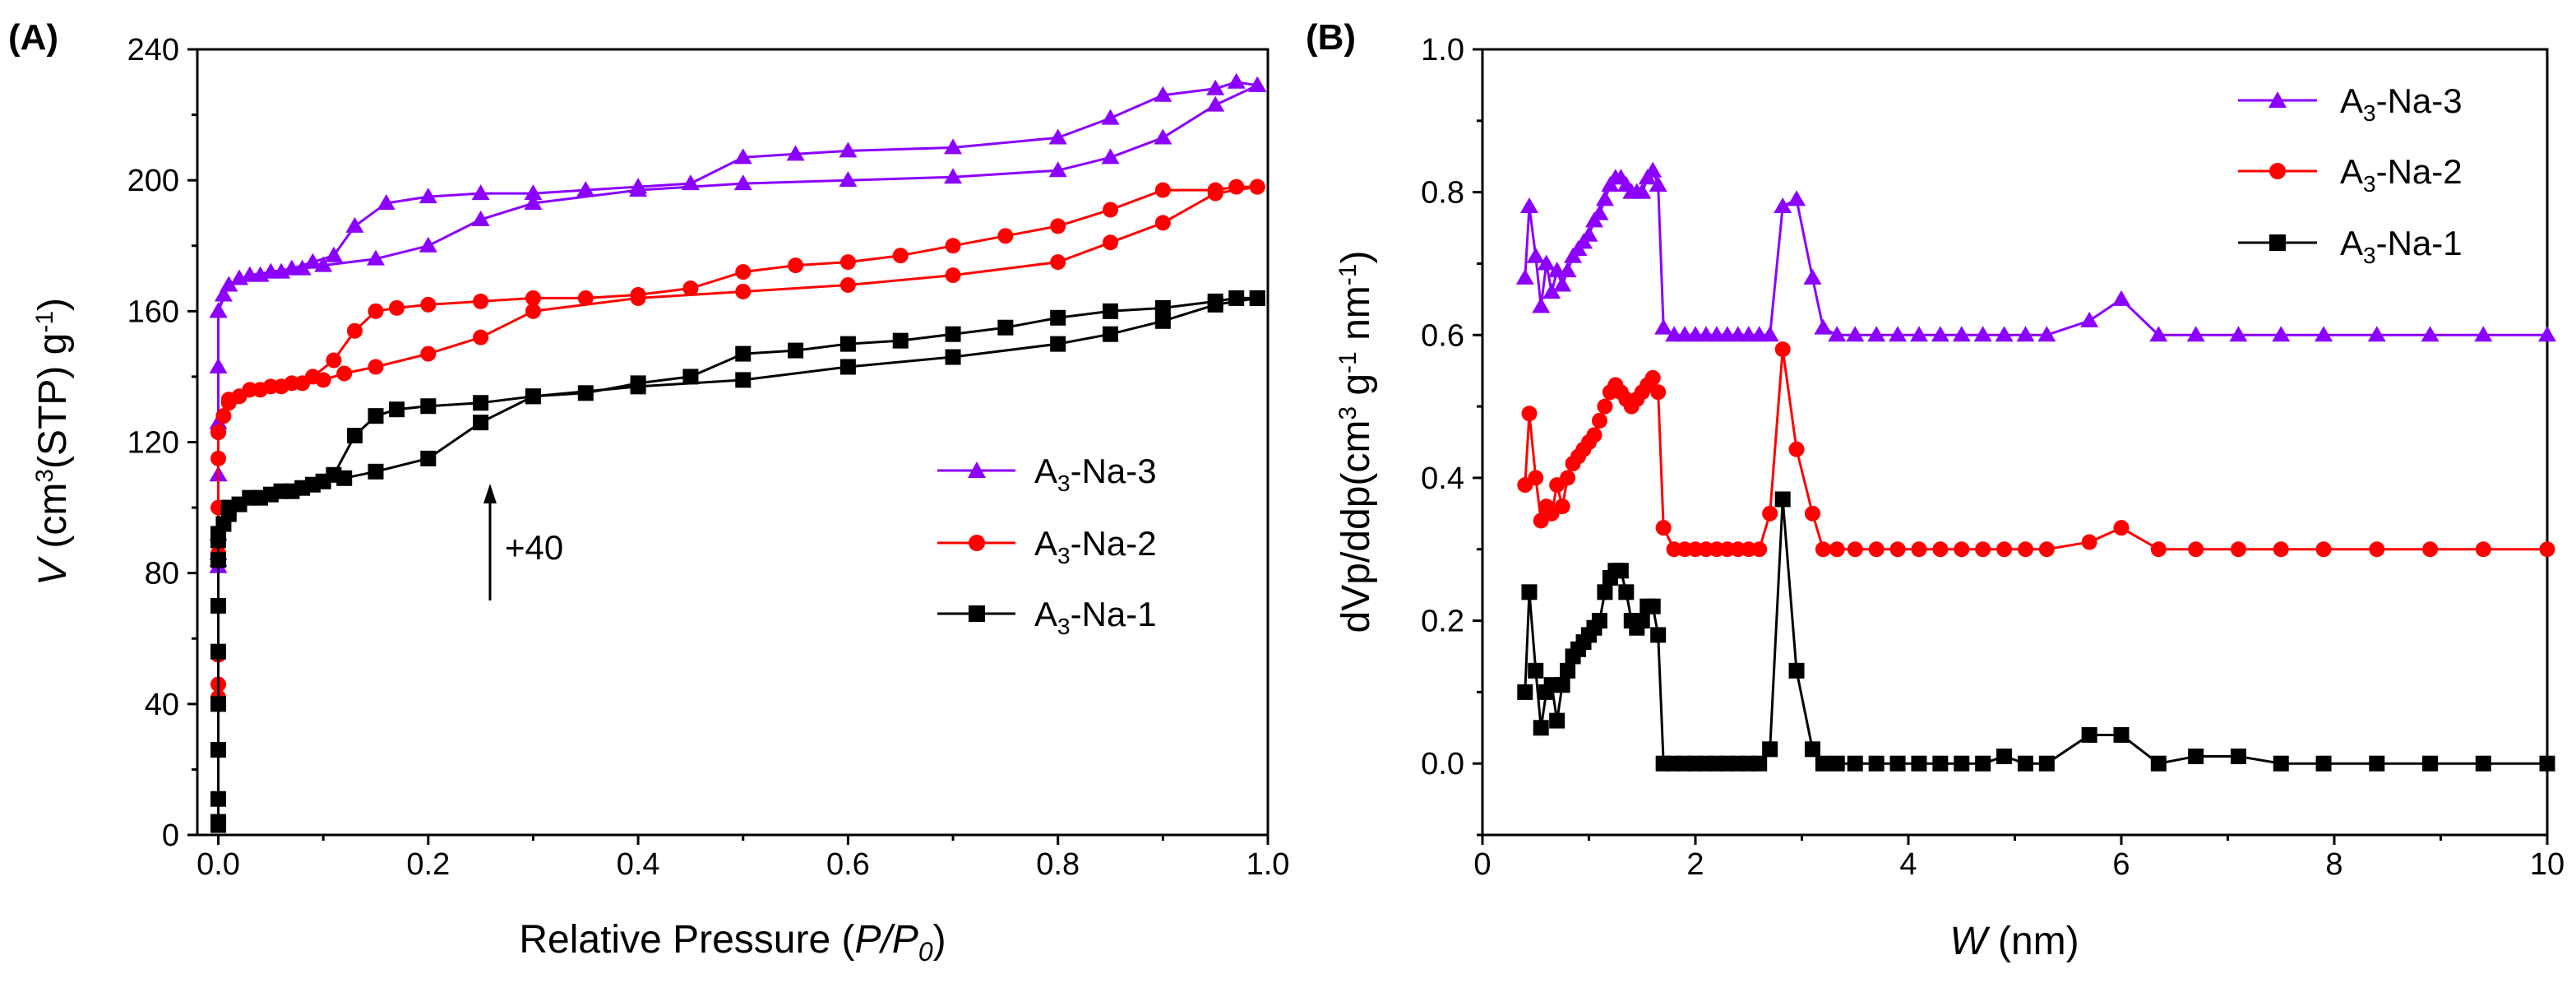  What do you see at coordinates (1482, 865) in the screenshot?
I see `x-tick-label: 0` at bounding box center [1482, 865].